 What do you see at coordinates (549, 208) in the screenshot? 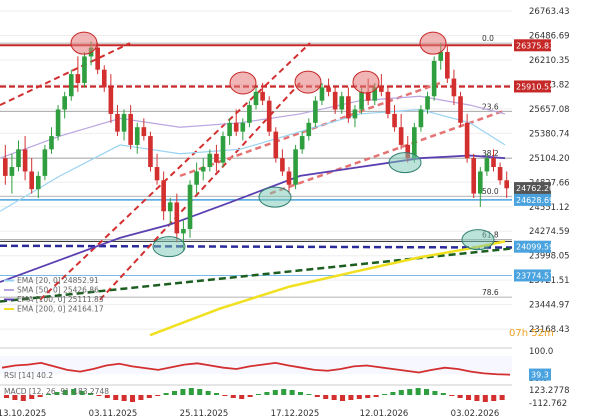
I see `y-tick-label: 24551.12` at bounding box center [549, 208].